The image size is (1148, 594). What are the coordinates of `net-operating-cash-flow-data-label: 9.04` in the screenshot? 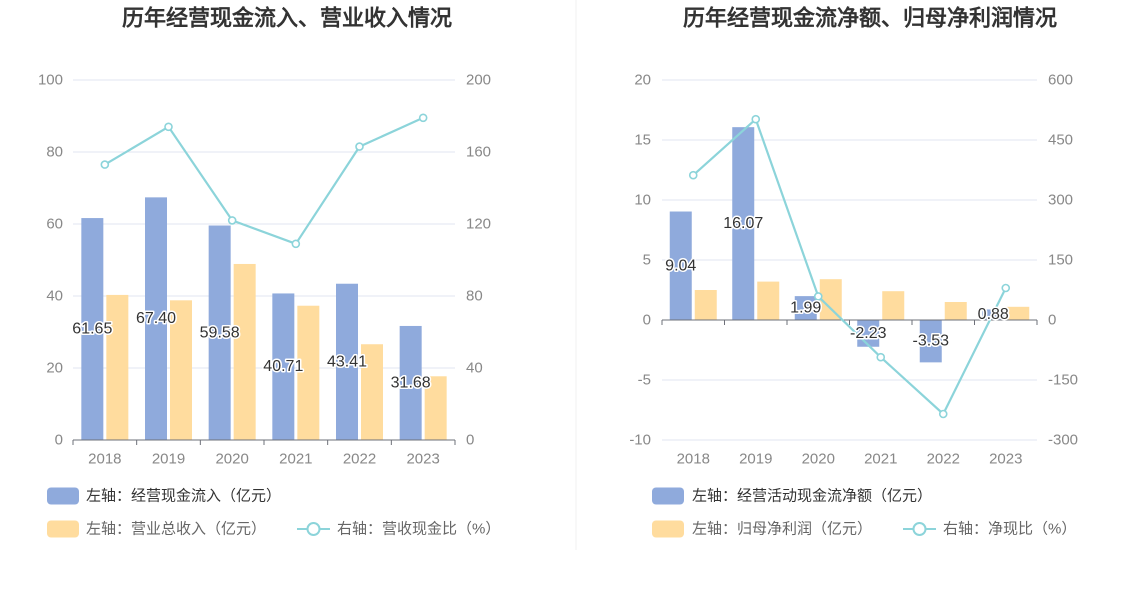 It's located at (680, 265).